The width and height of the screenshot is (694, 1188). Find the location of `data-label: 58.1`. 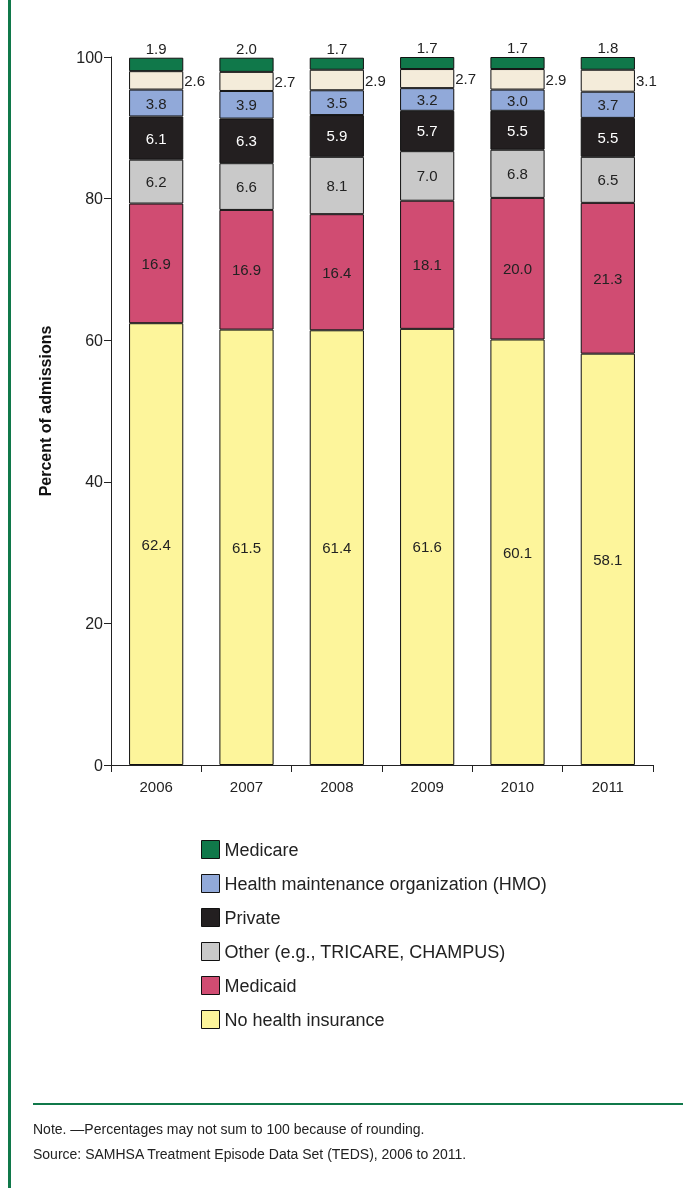

data-label: 58.1 is located at coordinates (608, 559).